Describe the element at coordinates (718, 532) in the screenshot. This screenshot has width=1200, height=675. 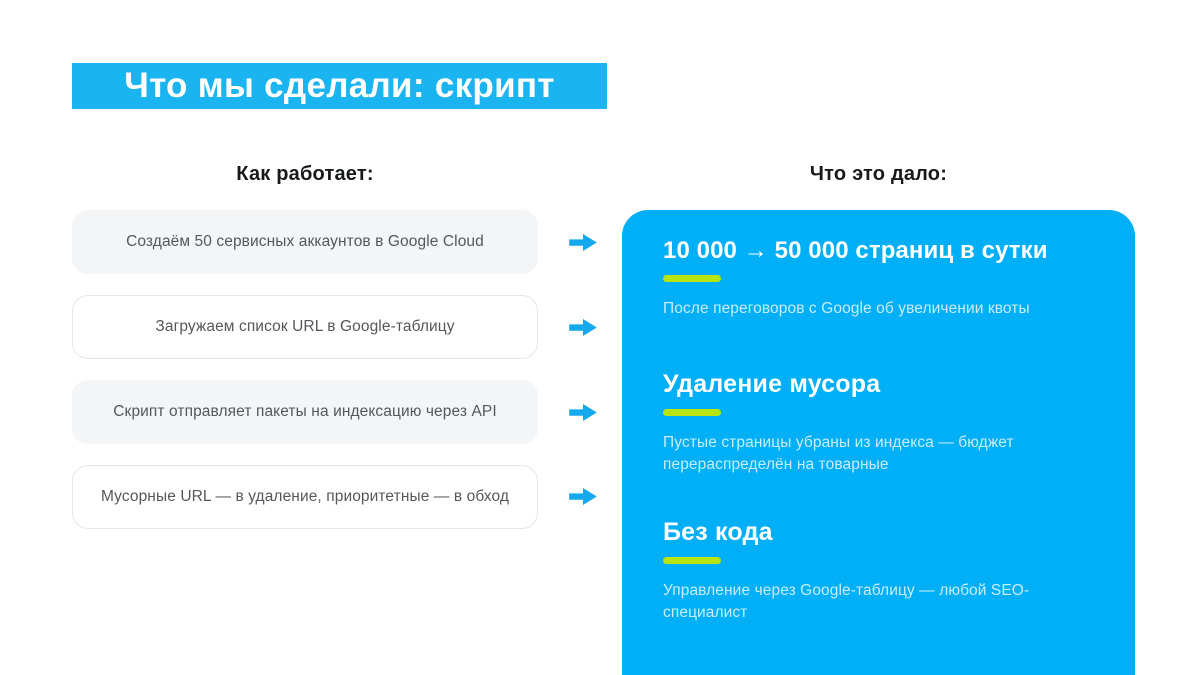
I see `result-heading: Без кода` at that location.